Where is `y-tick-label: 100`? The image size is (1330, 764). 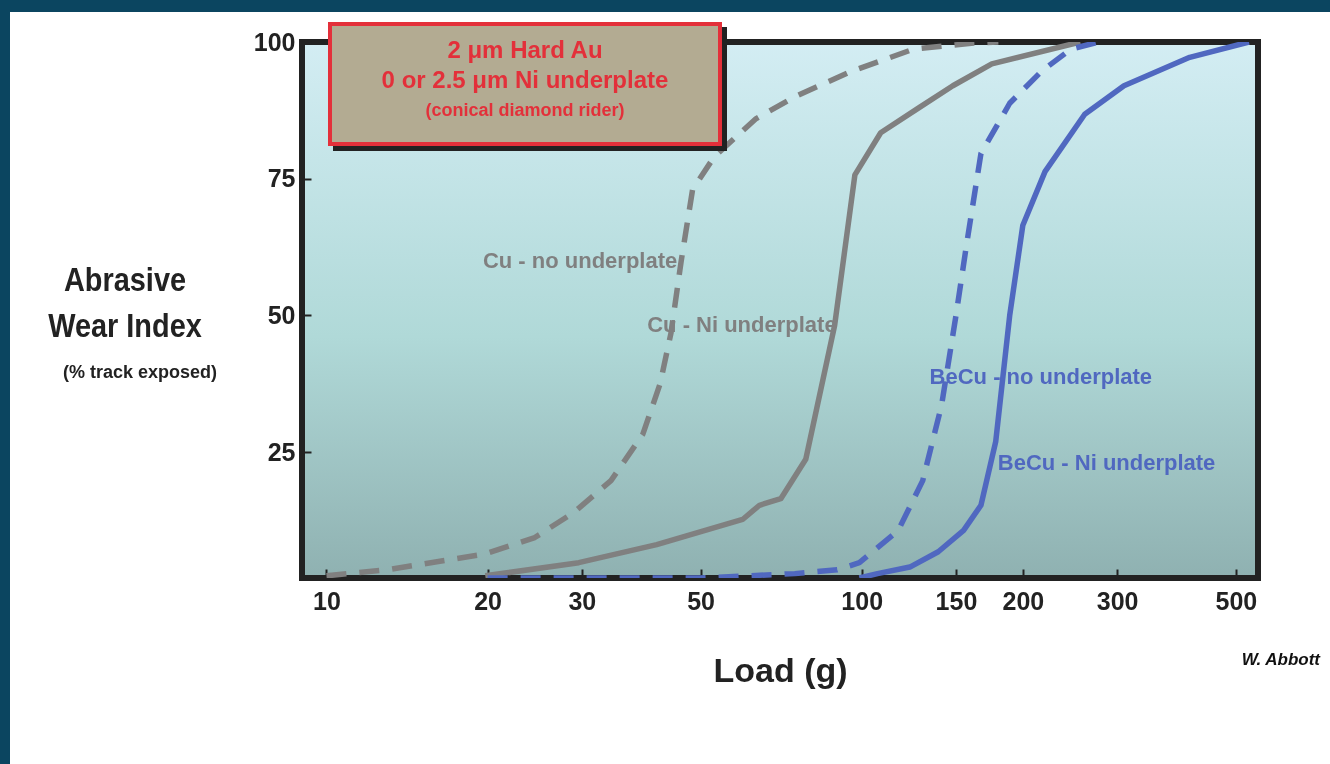
y-tick-label: 100 is located at coordinates (274, 41).